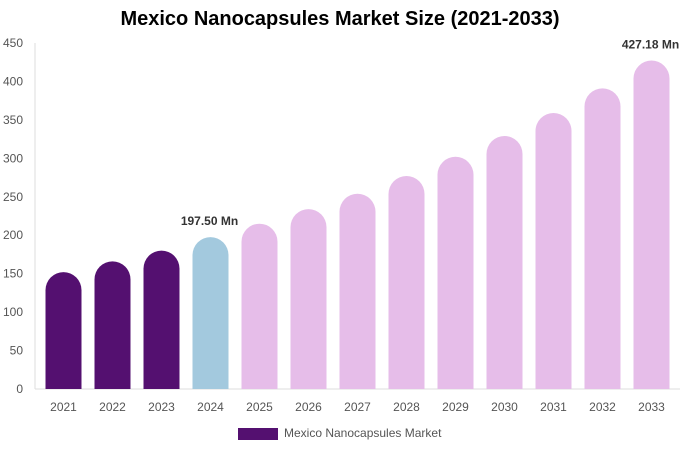 The height and width of the screenshot is (450, 680). Describe the element at coordinates (650, 45) in the screenshot. I see `data-label: 427.18 Mn` at that location.